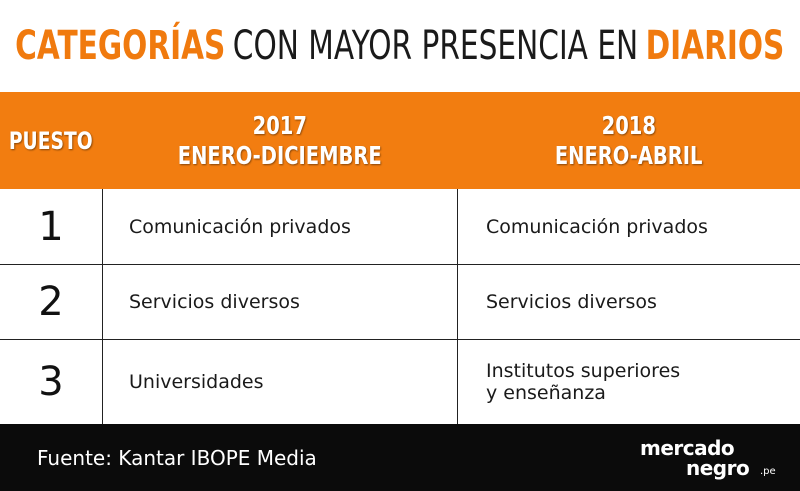 The image size is (800, 491). What do you see at coordinates (214, 302) in the screenshot?
I see `cell-2017: Servicios diversos` at bounding box center [214, 302].